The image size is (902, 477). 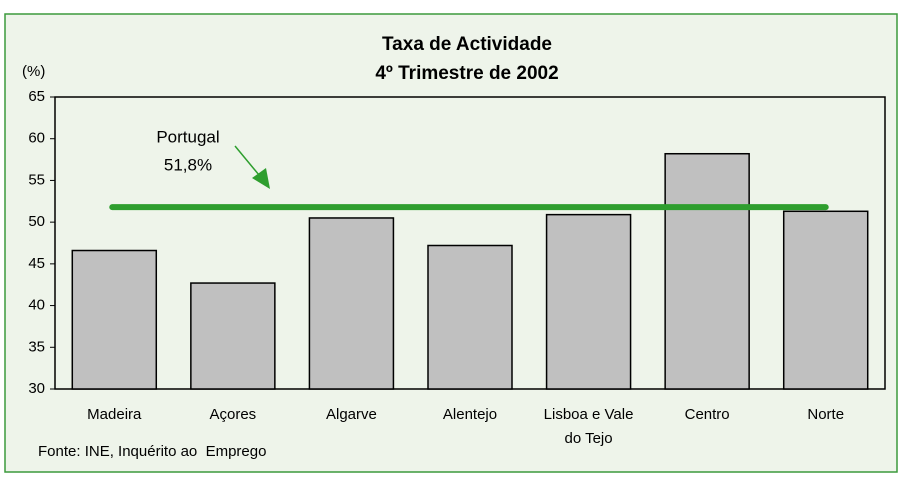 I want to click on y-tick-label: 40, so click(x=36, y=305).